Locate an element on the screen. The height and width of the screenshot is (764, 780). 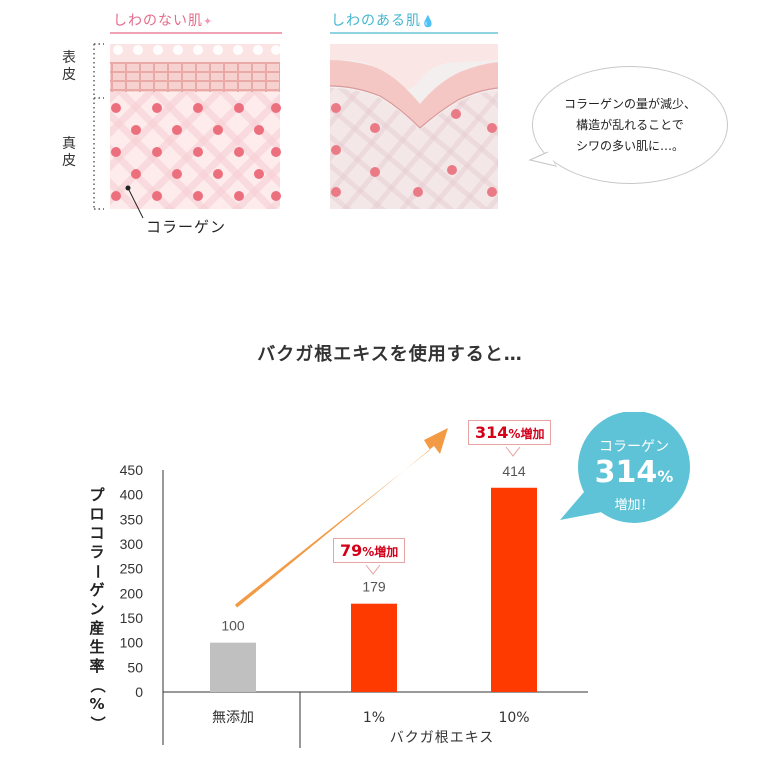
y-axis-label-char: コ is located at coordinates (97, 533).